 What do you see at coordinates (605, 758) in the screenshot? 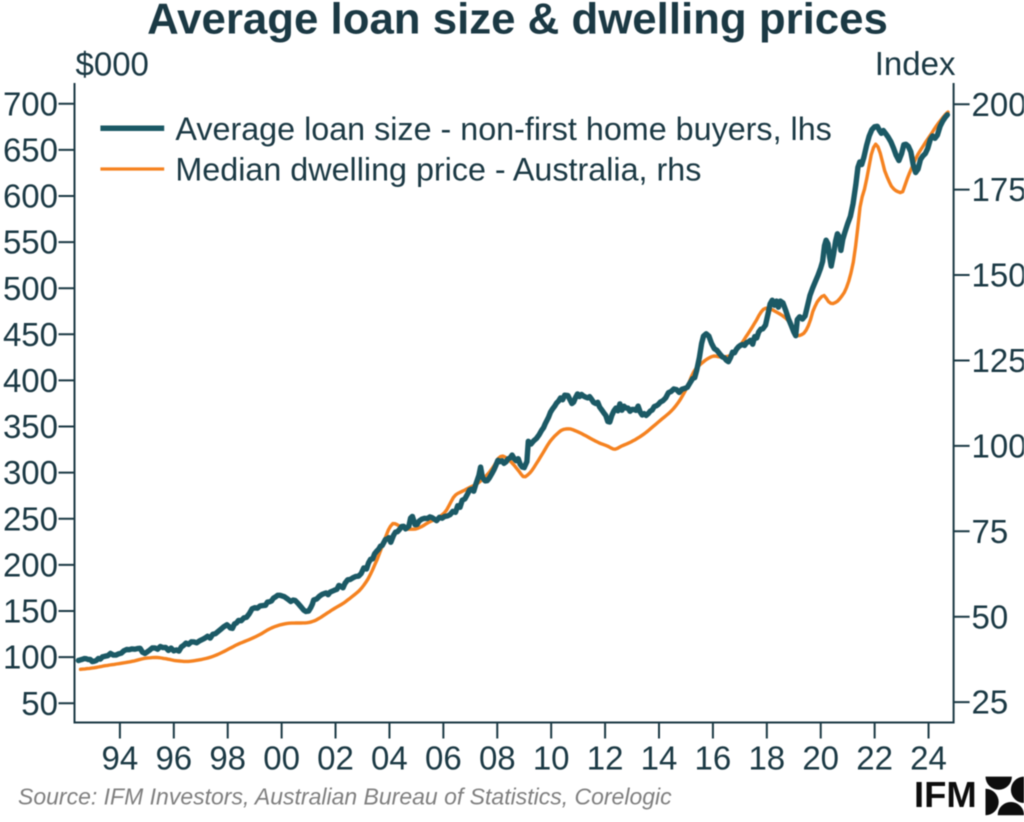
I see `svg-text: 12` at bounding box center [605, 758].